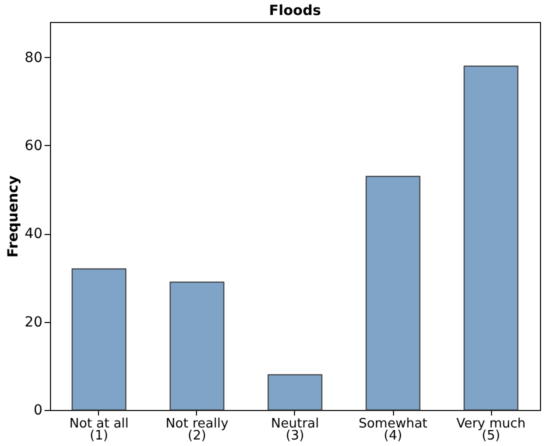 The height and width of the screenshot is (446, 548). What do you see at coordinates (33, 322) in the screenshot?
I see `y-tick-label: 20` at bounding box center [33, 322].